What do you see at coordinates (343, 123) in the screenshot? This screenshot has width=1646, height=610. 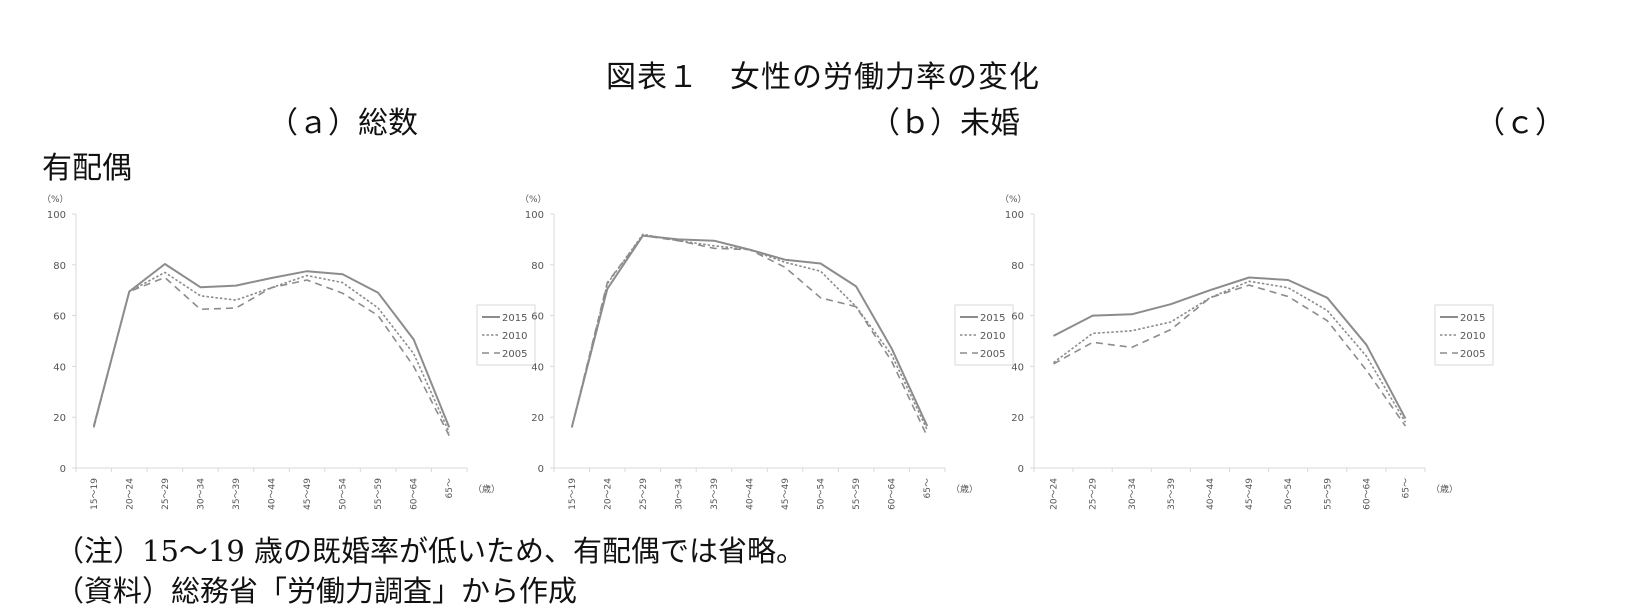 I see `subtitle-a: （ａ）総数` at bounding box center [343, 123].